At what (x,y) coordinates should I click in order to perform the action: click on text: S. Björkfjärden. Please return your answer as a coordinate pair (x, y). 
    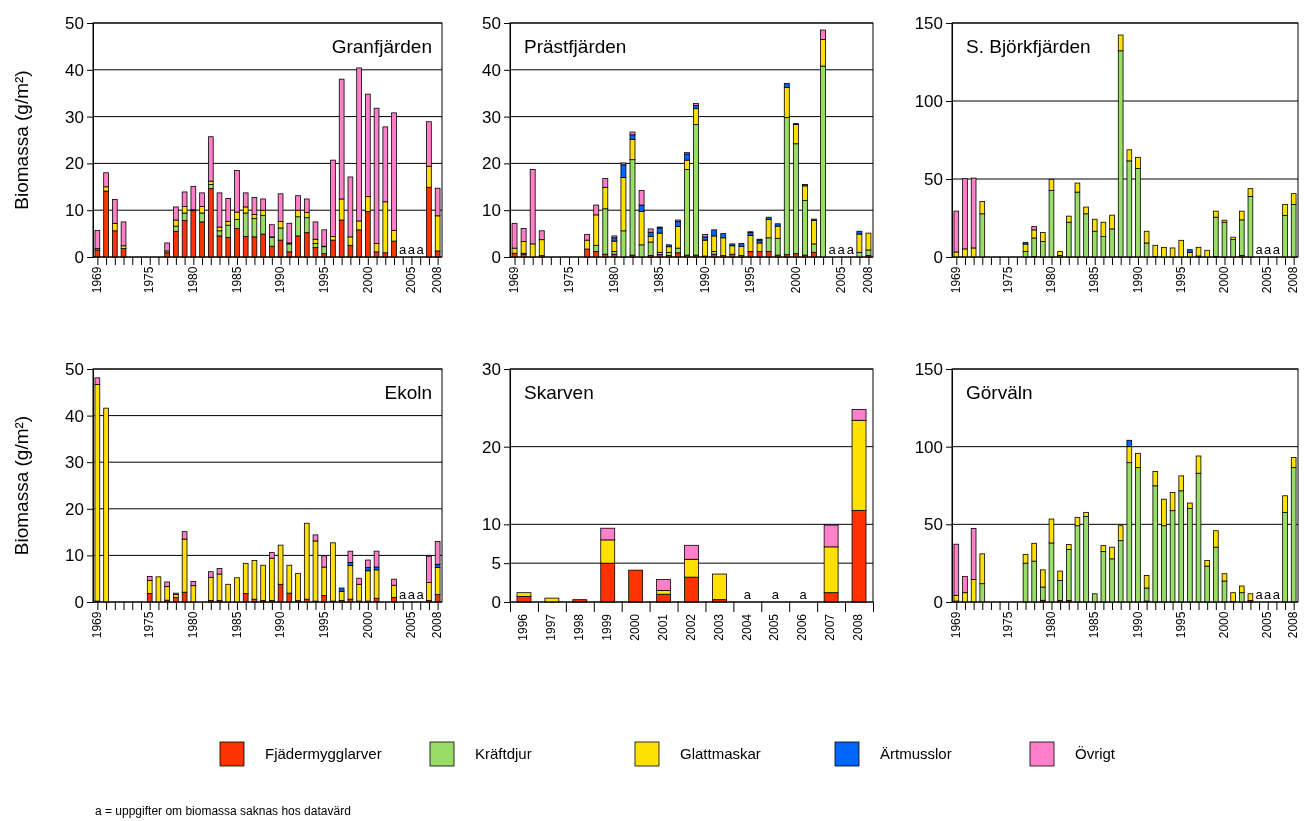
    Looking at the image, I should click on (1028, 46).